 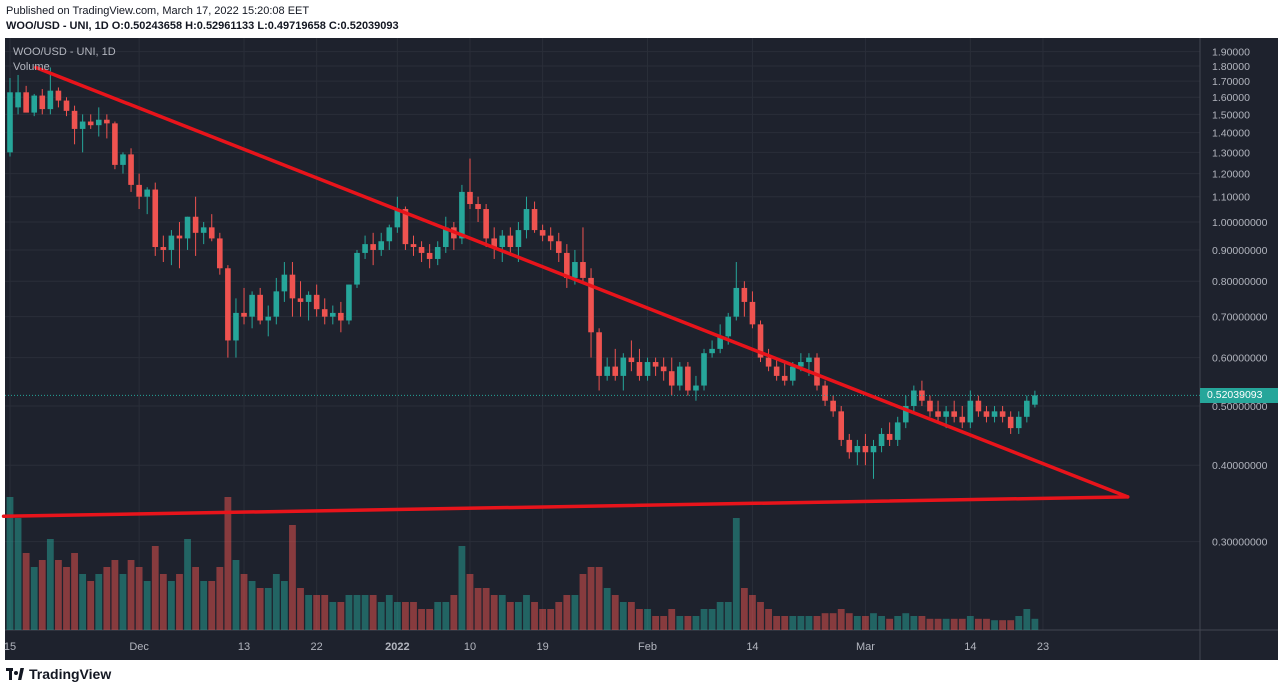 What do you see at coordinates (1240, 318) in the screenshot?
I see `y-tick-label: 0.70000000` at bounding box center [1240, 318].